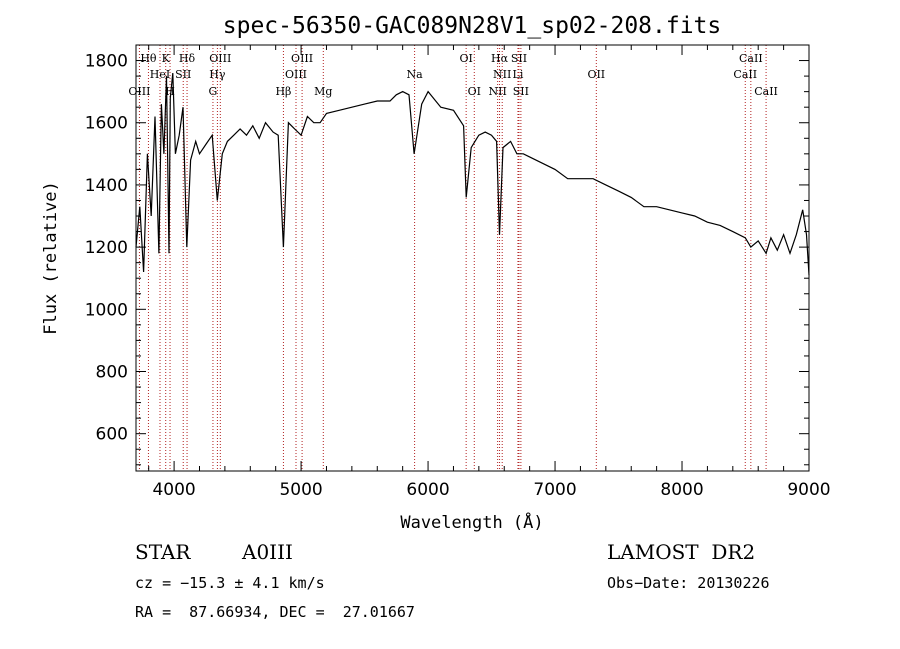  I want to click on y-tick-label: 1000, so click(106, 310).